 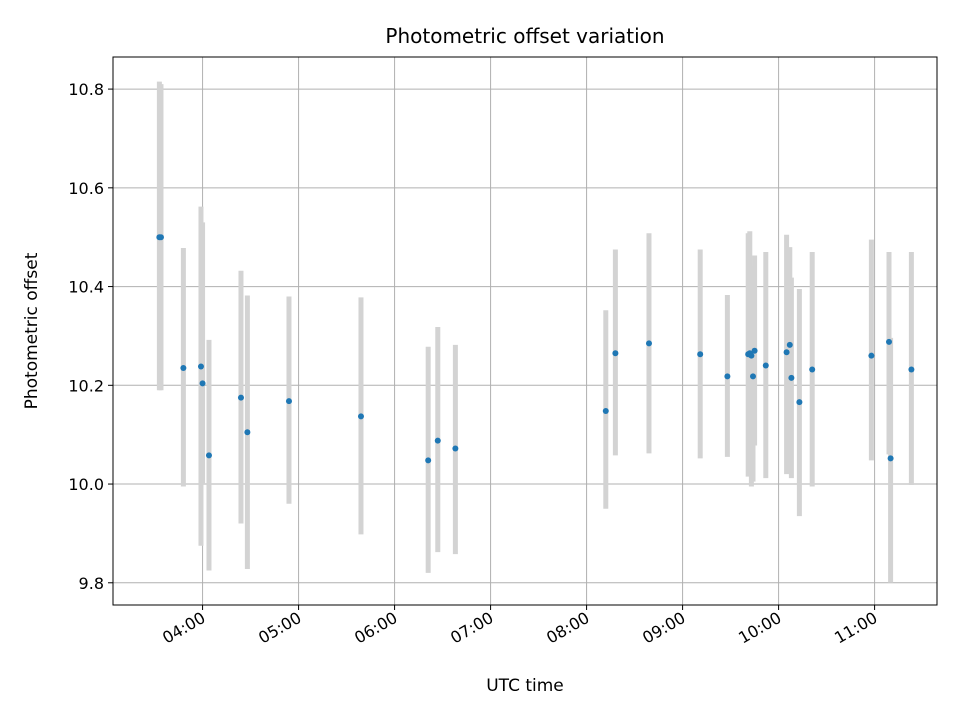 I want to click on x-axis-label: UTC time, so click(x=525, y=686).